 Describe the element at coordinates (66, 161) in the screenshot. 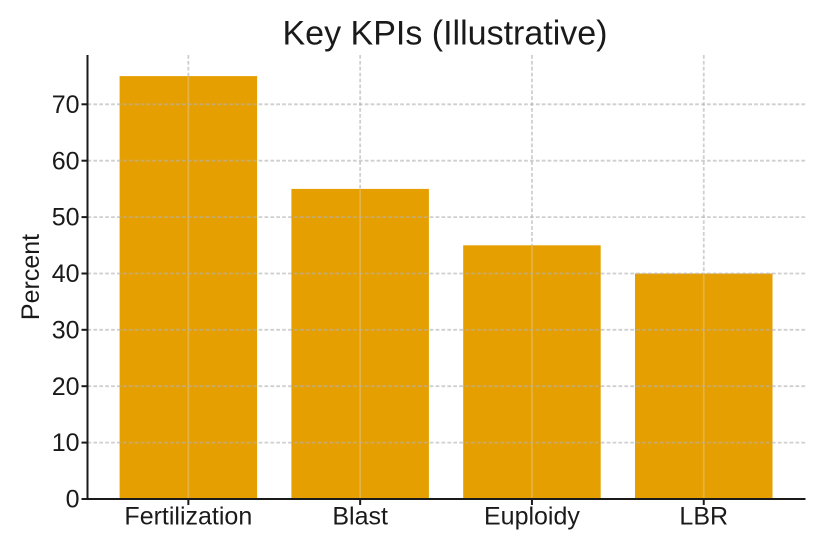

I see `svg-text: 60` at that location.